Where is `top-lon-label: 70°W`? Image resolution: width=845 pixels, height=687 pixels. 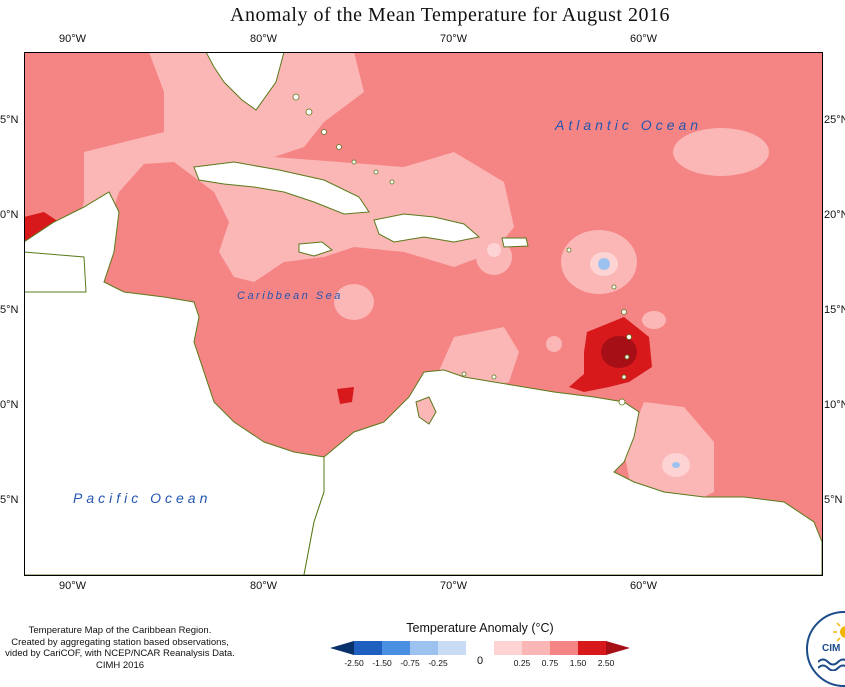 top-lon-label: 70°W is located at coordinates (454, 39).